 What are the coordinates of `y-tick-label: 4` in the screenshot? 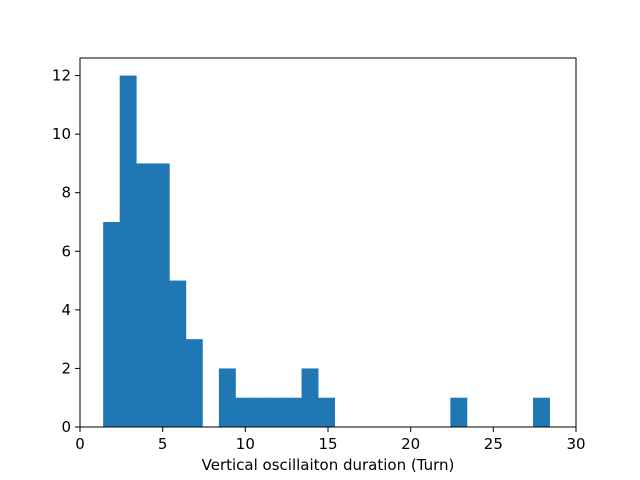 It's located at (66, 310).